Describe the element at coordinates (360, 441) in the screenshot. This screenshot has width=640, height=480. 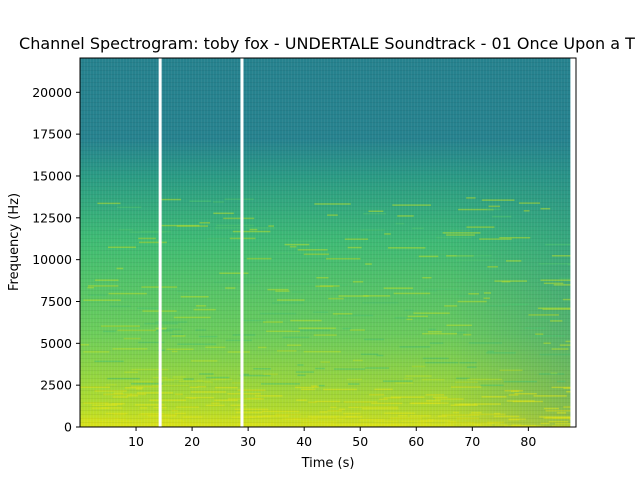
I see `x-tick-label: 50` at that location.